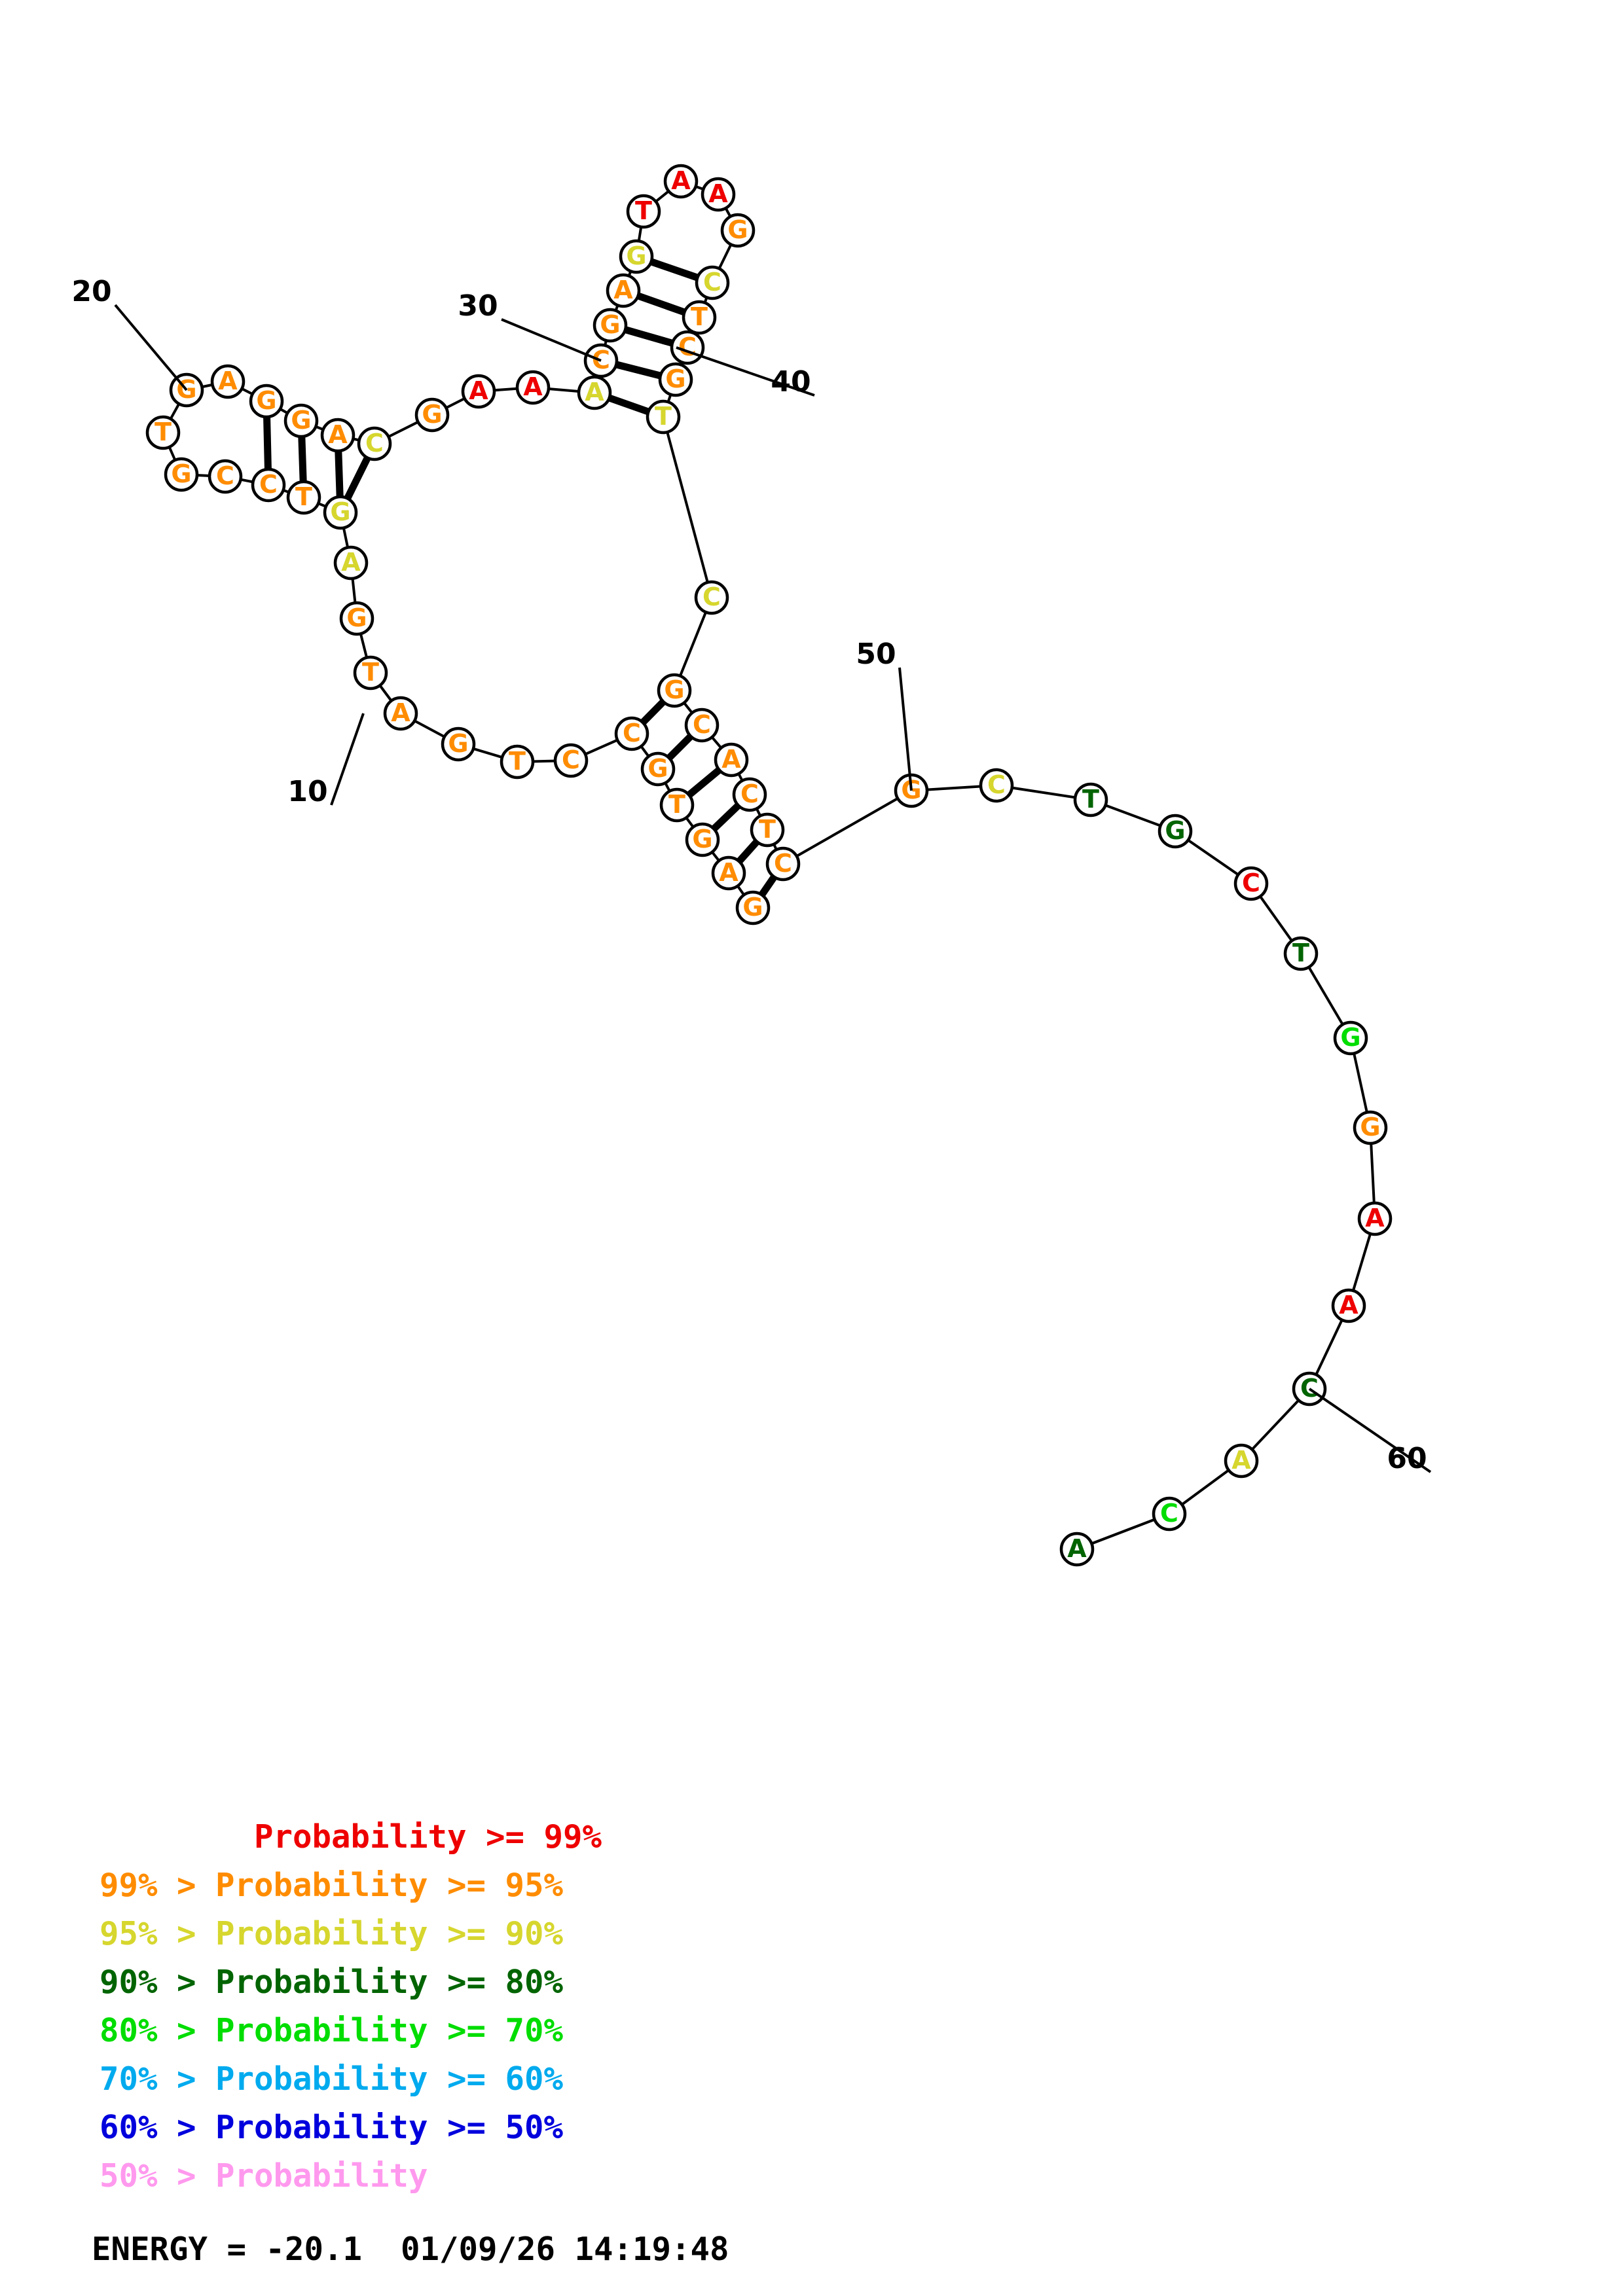 The height and width of the screenshot is (2296, 1623). I want to click on legend-row: 99% > Probability >= 95%, so click(332, 1885).